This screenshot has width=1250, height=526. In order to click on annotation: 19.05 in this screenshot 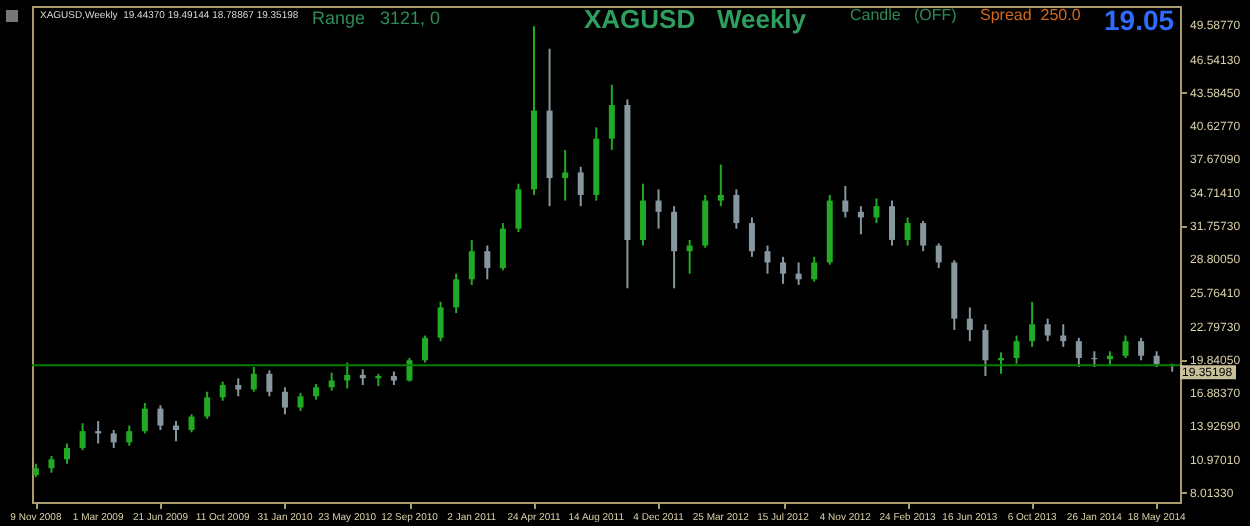, I will do `click(1139, 20)`.